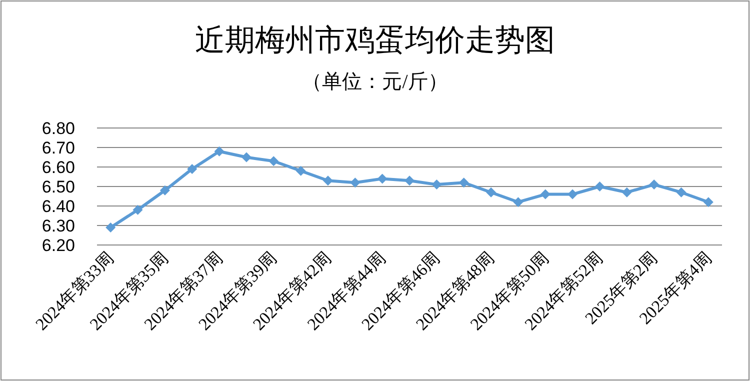 This screenshot has height=381, width=750. Describe the element at coordinates (58, 167) in the screenshot. I see `y-tick-label: 6.60` at that location.